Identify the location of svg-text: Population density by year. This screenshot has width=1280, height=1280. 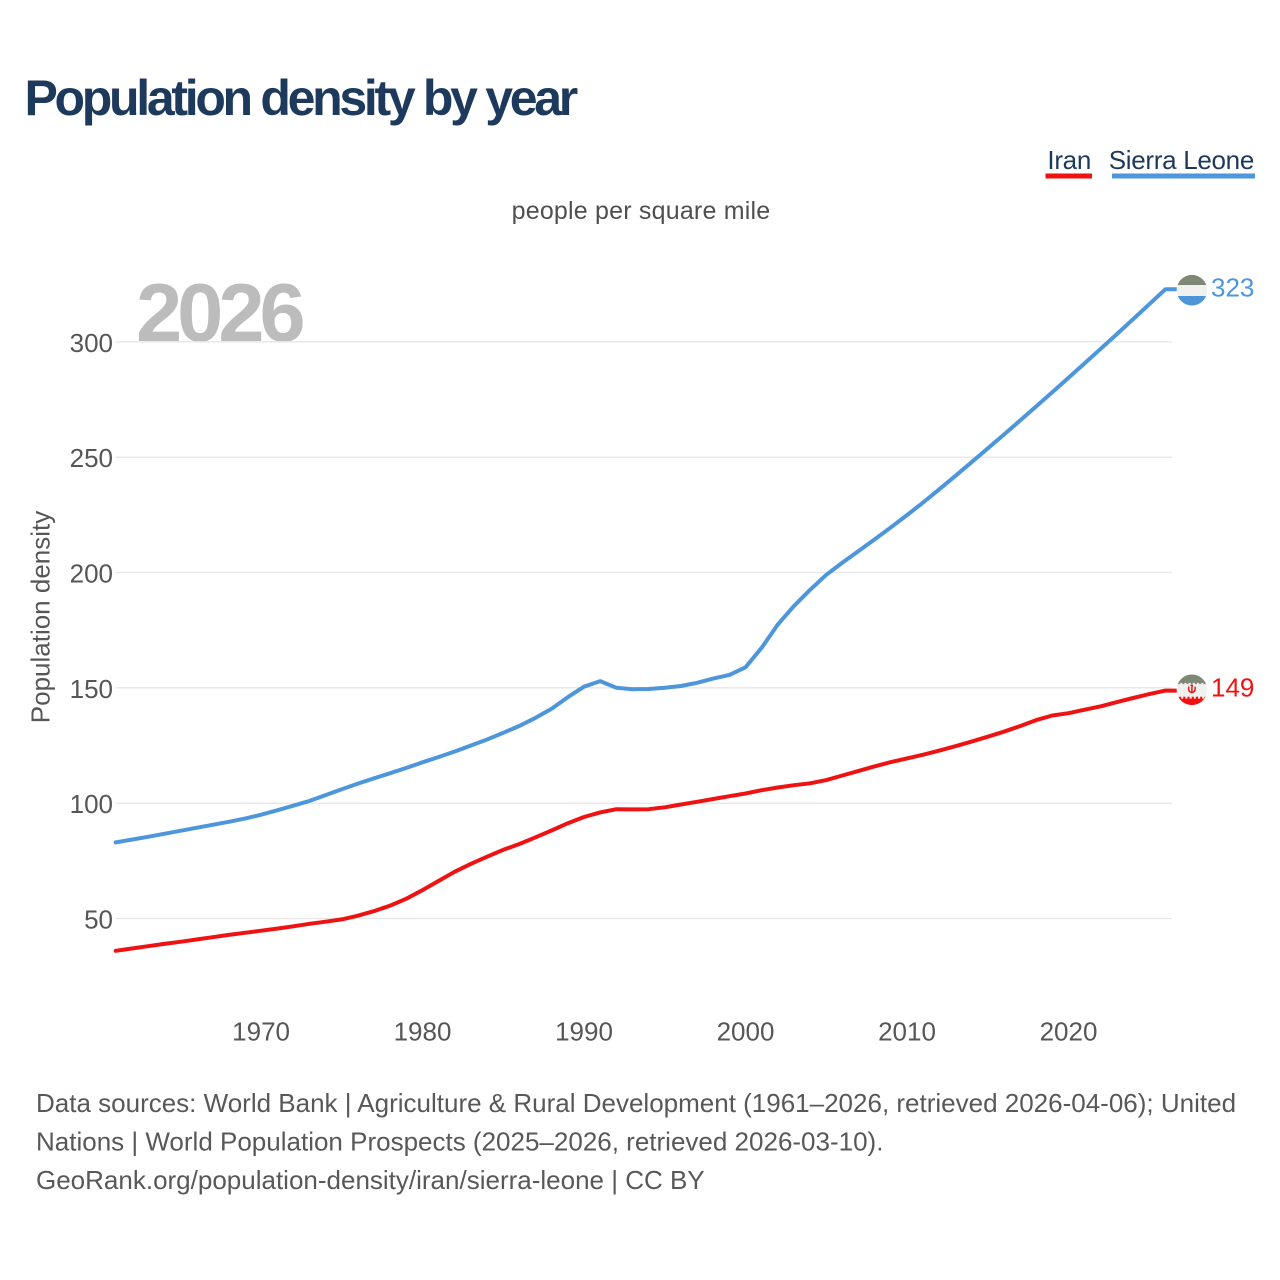
(301, 98).